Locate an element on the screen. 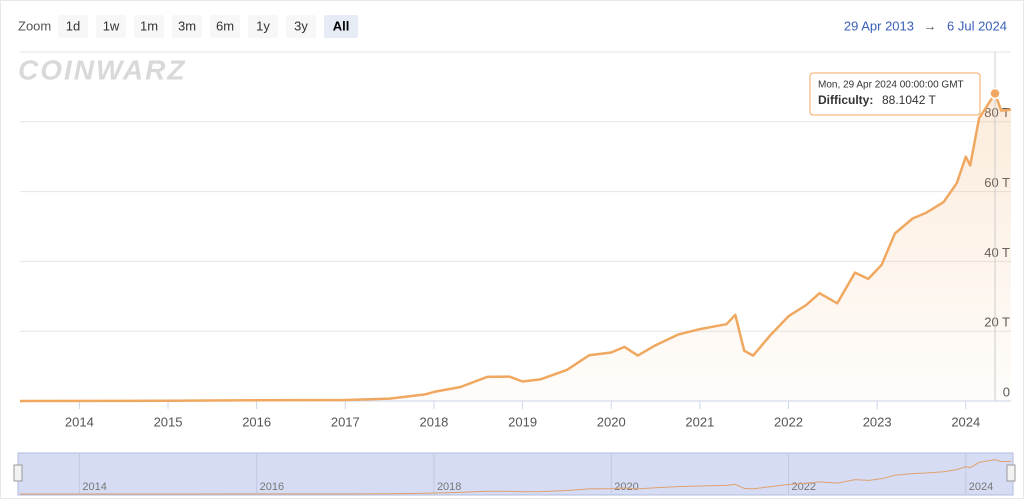 This screenshot has height=499, width=1024. tooltip-value: 88.1042 T is located at coordinates (909, 100).